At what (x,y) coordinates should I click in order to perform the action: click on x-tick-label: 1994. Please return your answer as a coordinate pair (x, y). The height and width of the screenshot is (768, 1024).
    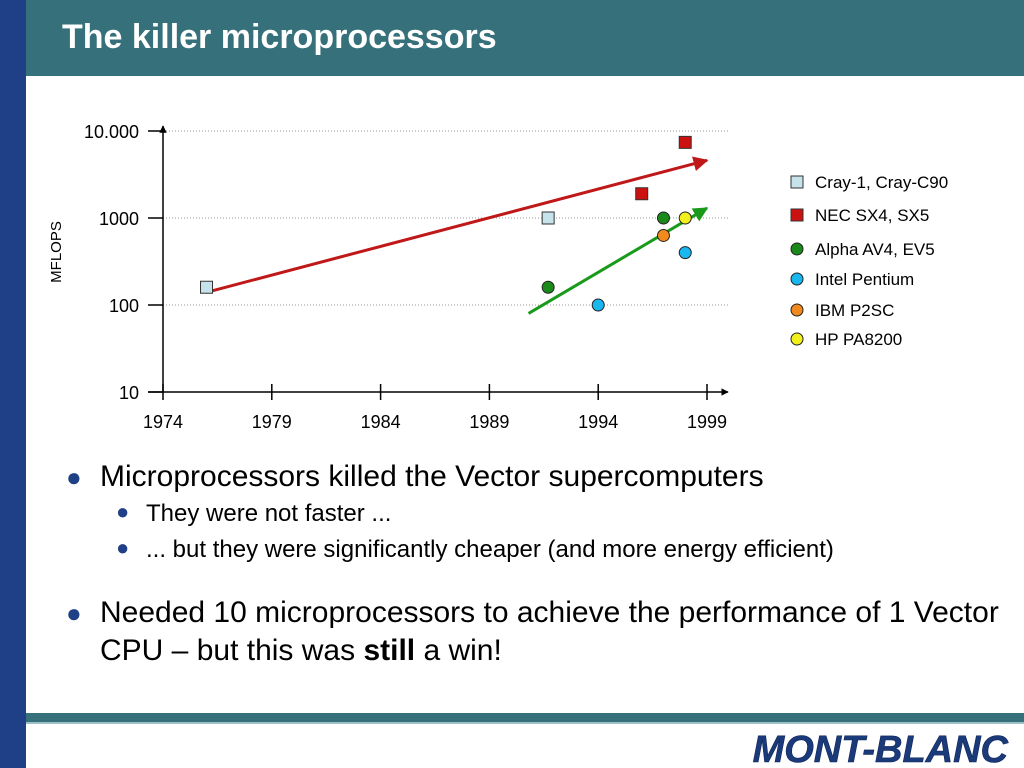
    Looking at the image, I should click on (598, 422).